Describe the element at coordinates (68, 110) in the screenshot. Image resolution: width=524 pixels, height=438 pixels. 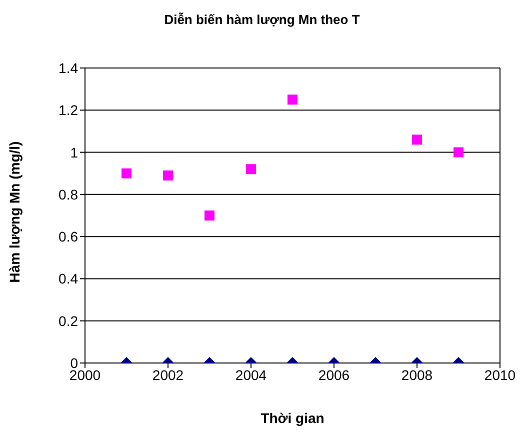
I see `y-tick-label: 1.2` at that location.